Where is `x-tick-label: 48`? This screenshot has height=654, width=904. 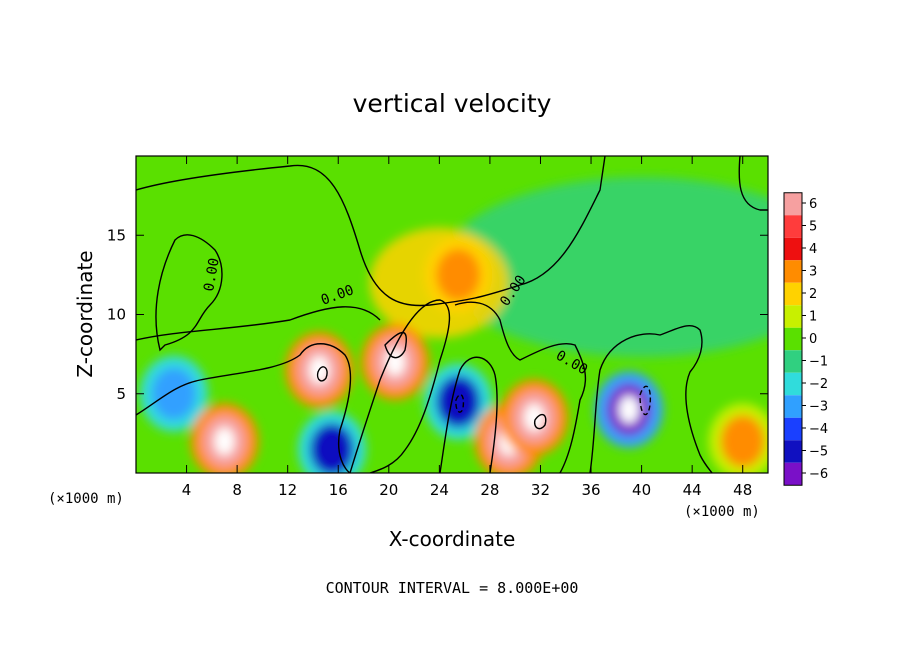 x-tick-label: 48 is located at coordinates (742, 490).